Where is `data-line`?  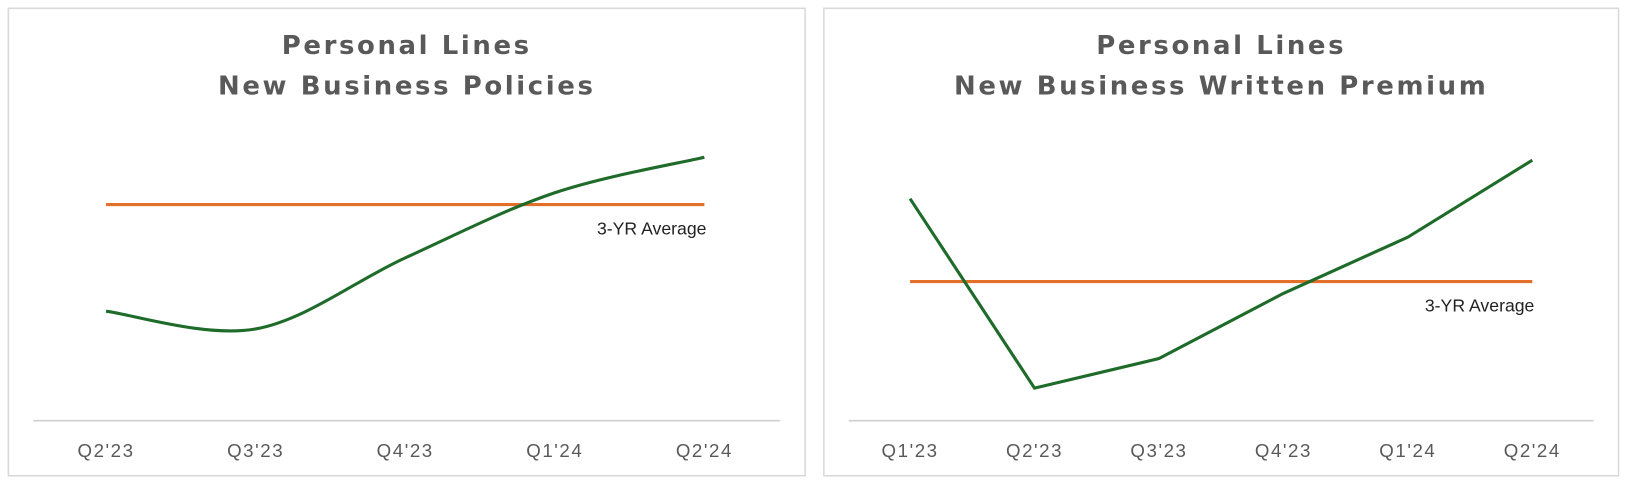 data-line is located at coordinates (405, 244).